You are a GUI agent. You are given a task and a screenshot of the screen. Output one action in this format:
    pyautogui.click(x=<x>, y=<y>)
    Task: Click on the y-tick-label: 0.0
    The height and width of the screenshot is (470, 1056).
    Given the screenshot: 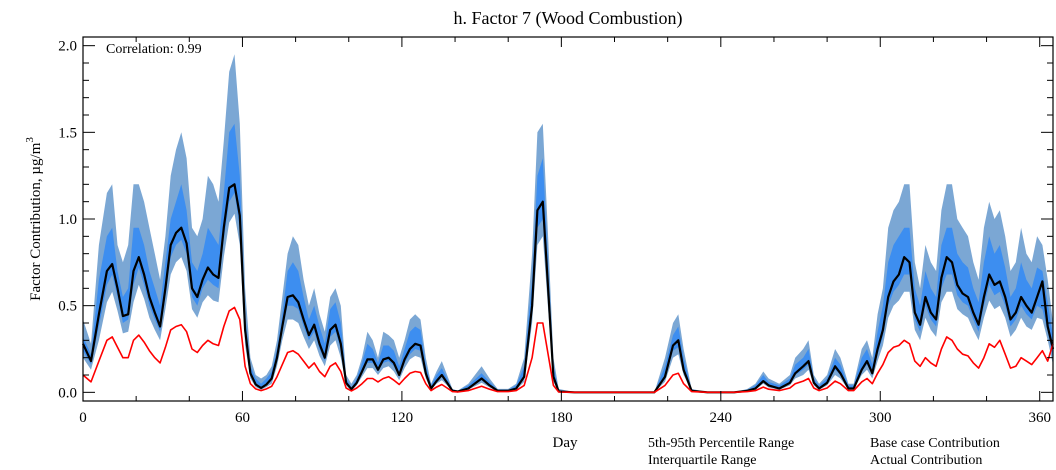 What is the action you would take?
    pyautogui.click(x=67, y=393)
    